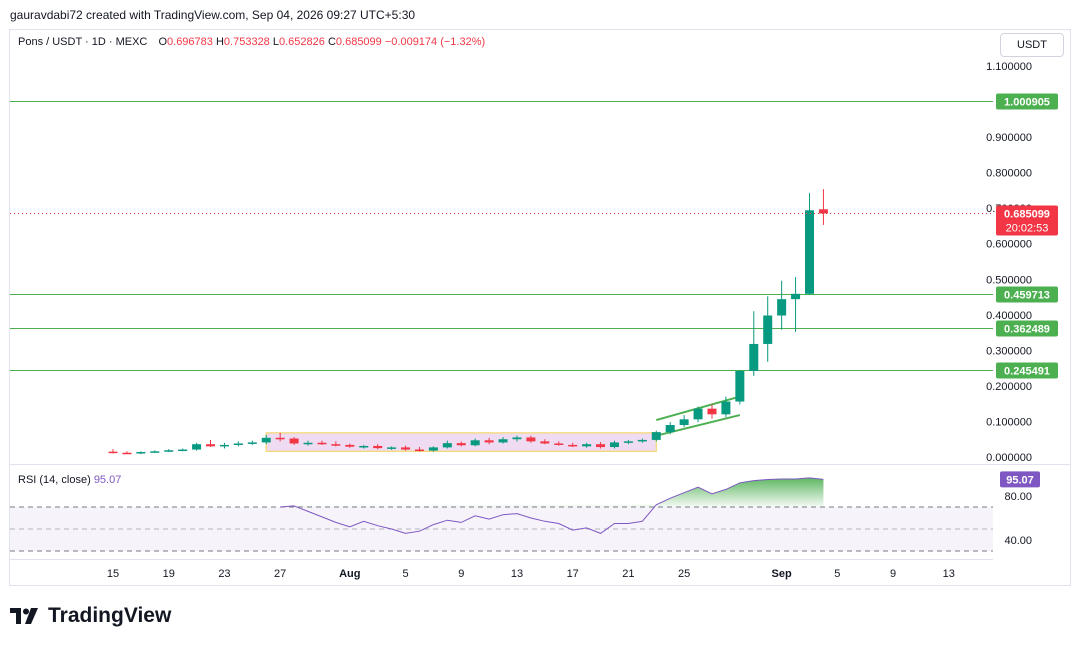 The width and height of the screenshot is (1080, 647). Describe the element at coordinates (358, 42) in the screenshot. I see `close-value: 0.685099` at that location.